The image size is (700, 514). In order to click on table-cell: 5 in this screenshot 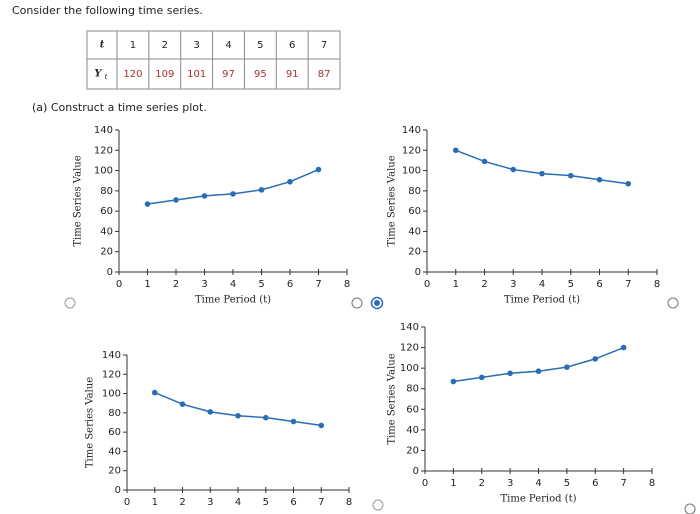, I will do `click(260, 45)`.